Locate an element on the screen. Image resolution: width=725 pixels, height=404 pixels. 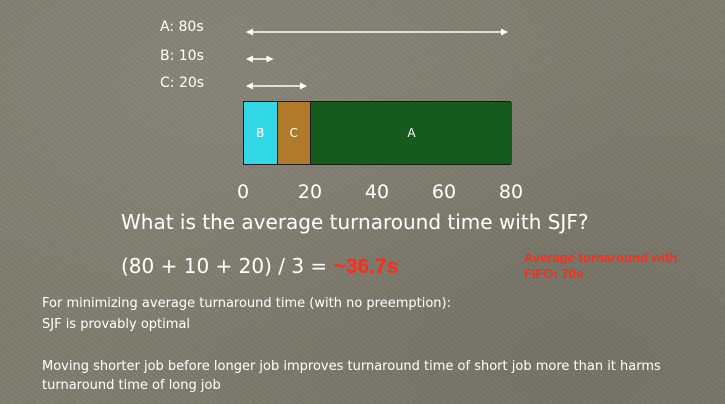
text-line-2: SJF is provably optimal is located at coordinates (116, 324).